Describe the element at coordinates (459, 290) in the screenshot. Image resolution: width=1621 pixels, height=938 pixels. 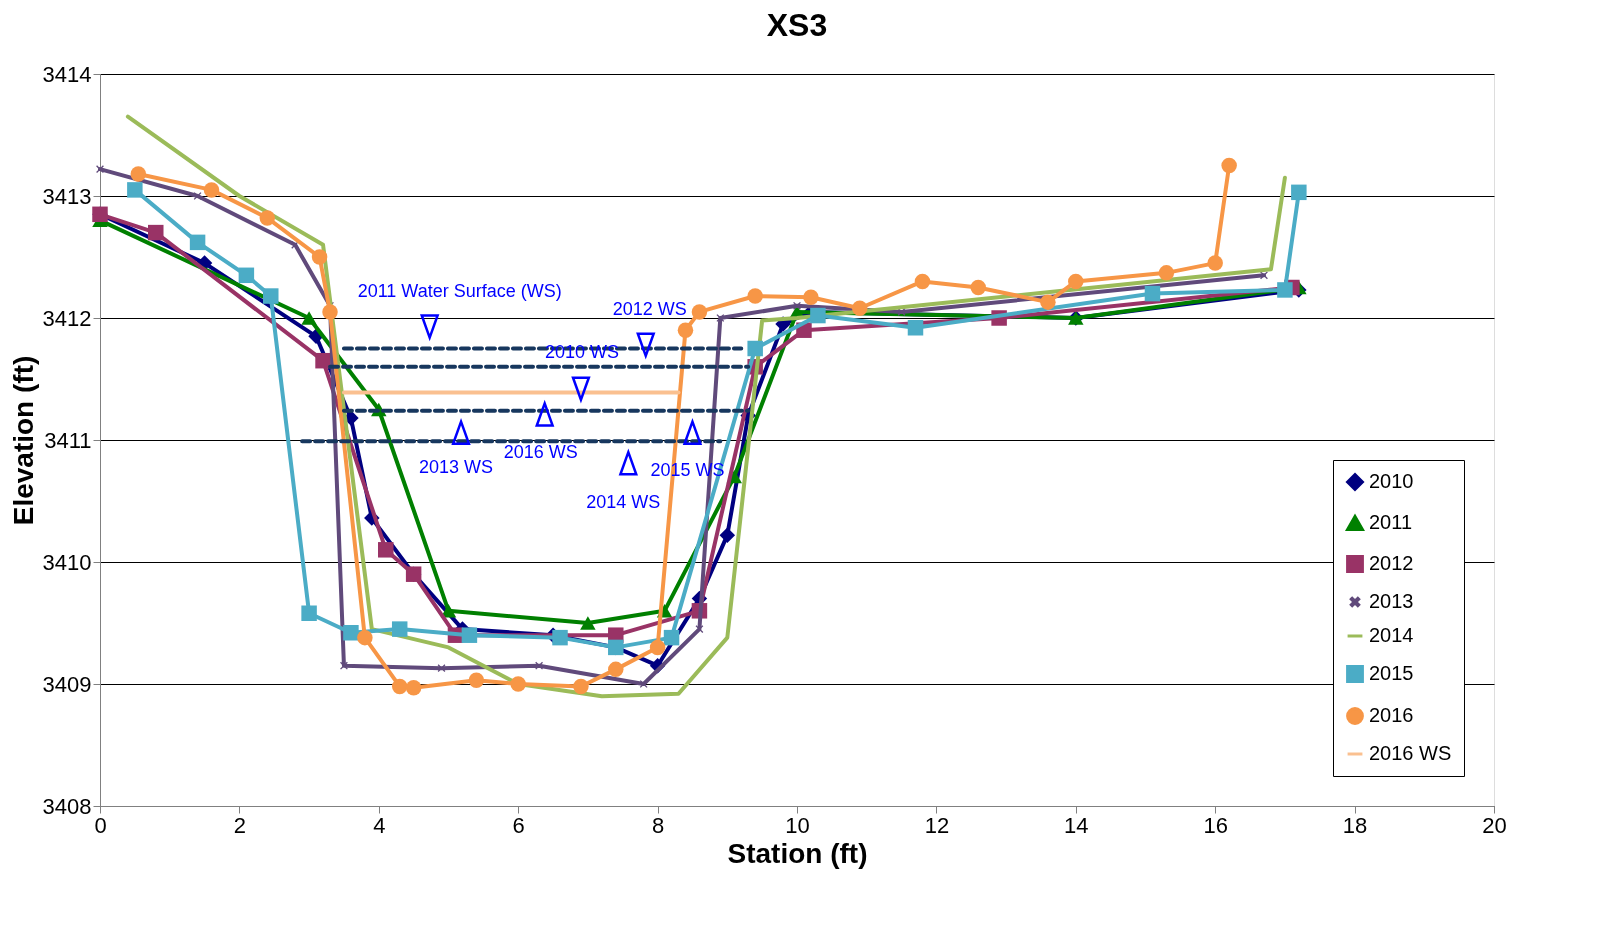
I see `annotation: 2011 Water Surface (WS)` at that location.